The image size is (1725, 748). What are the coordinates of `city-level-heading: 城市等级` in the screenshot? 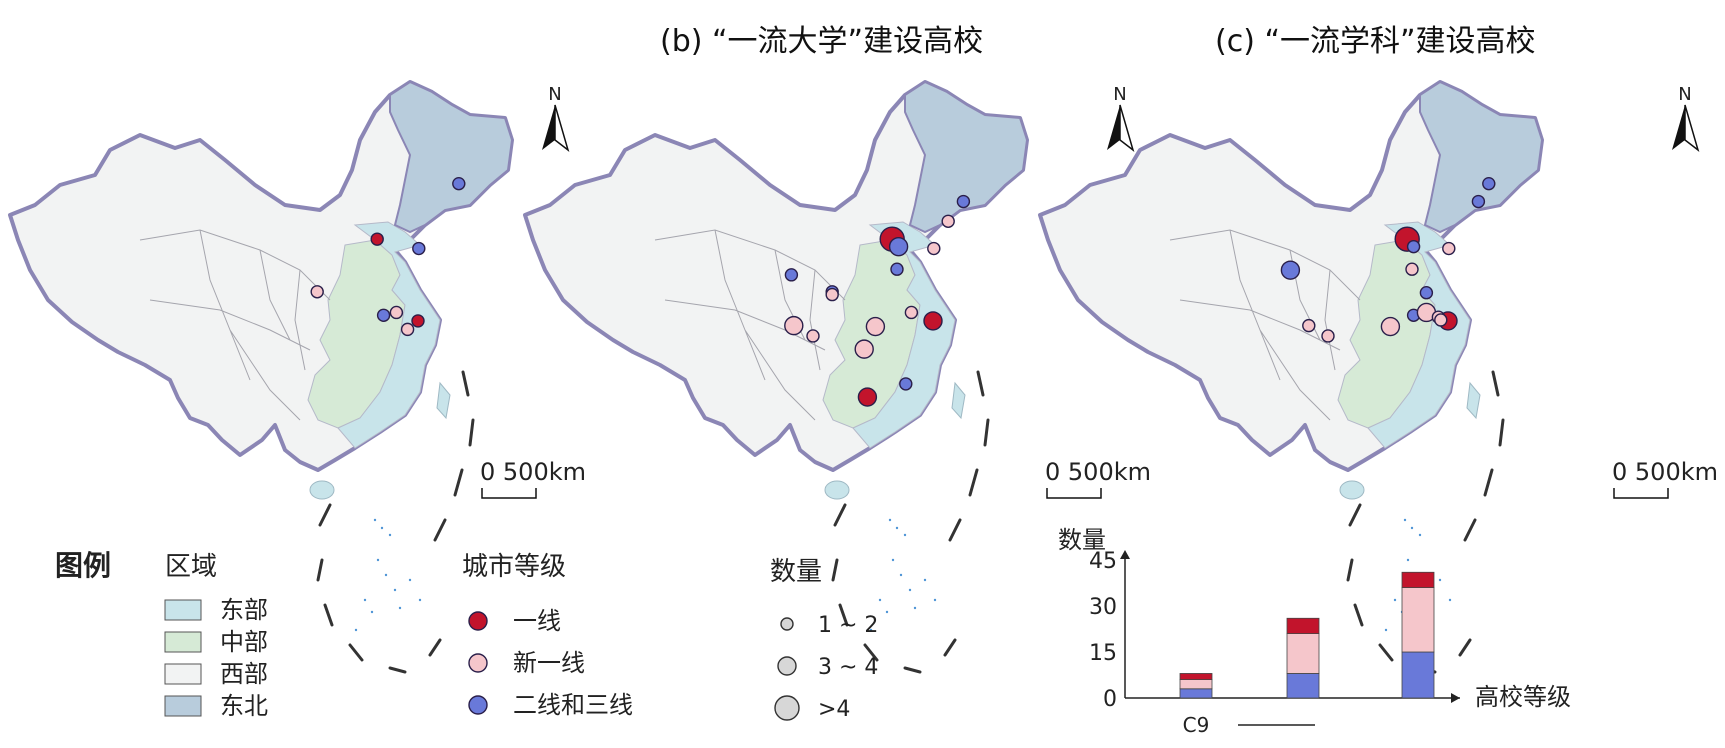 It's located at (514, 567).